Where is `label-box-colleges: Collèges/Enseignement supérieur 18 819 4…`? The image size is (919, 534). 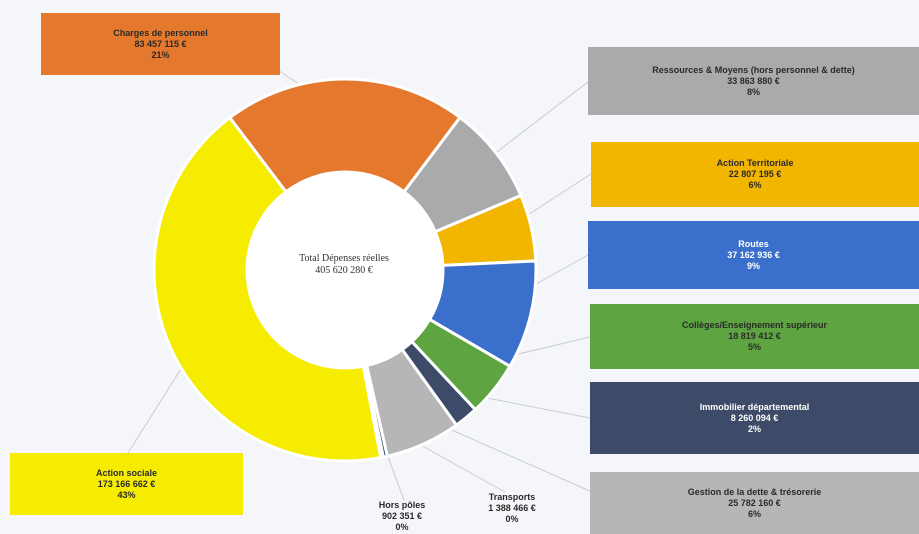
label-box-colleges: Collèges/Enseignement supérieur 18 819 4… is located at coordinates (754, 336).